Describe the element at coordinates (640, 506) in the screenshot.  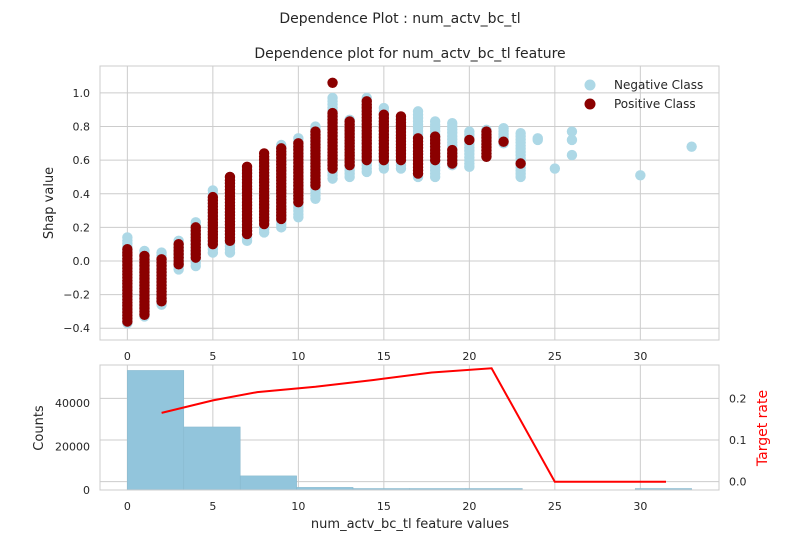
I see `histogram-x-tick-label: 30` at that location.